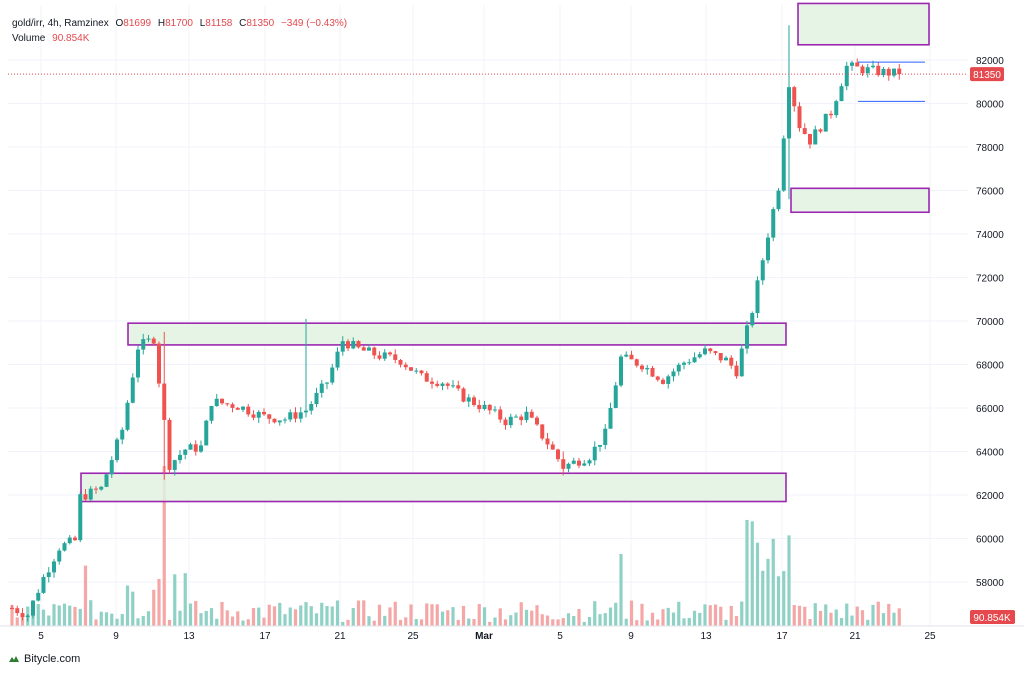 Image resolution: width=1024 pixels, height=678 pixels. What do you see at coordinates (52, 659) in the screenshot?
I see `brand-name: Bitycle.com` at bounding box center [52, 659].